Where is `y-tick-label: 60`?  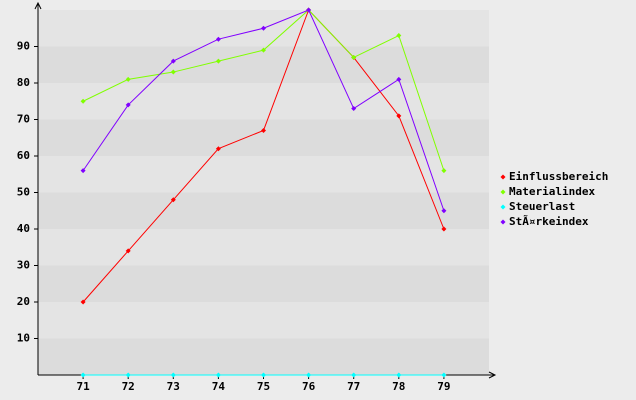
y-tick-label: 60 is located at coordinates (23, 155).